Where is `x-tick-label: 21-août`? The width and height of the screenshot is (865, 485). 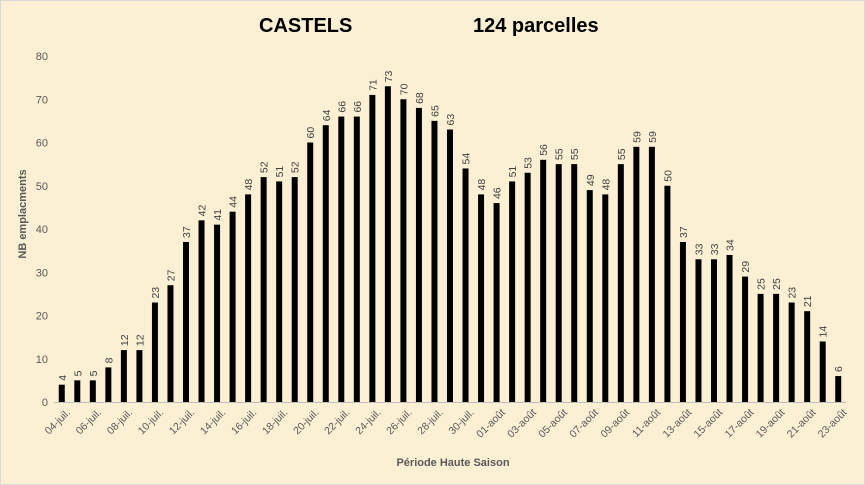 x-tick-label: 21-août is located at coordinates (802, 424).